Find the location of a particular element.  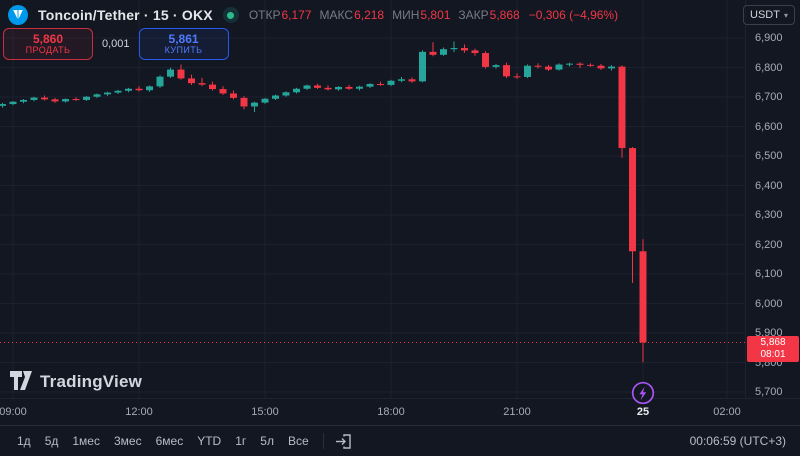

range-3m: 3мес is located at coordinates (127, 441).